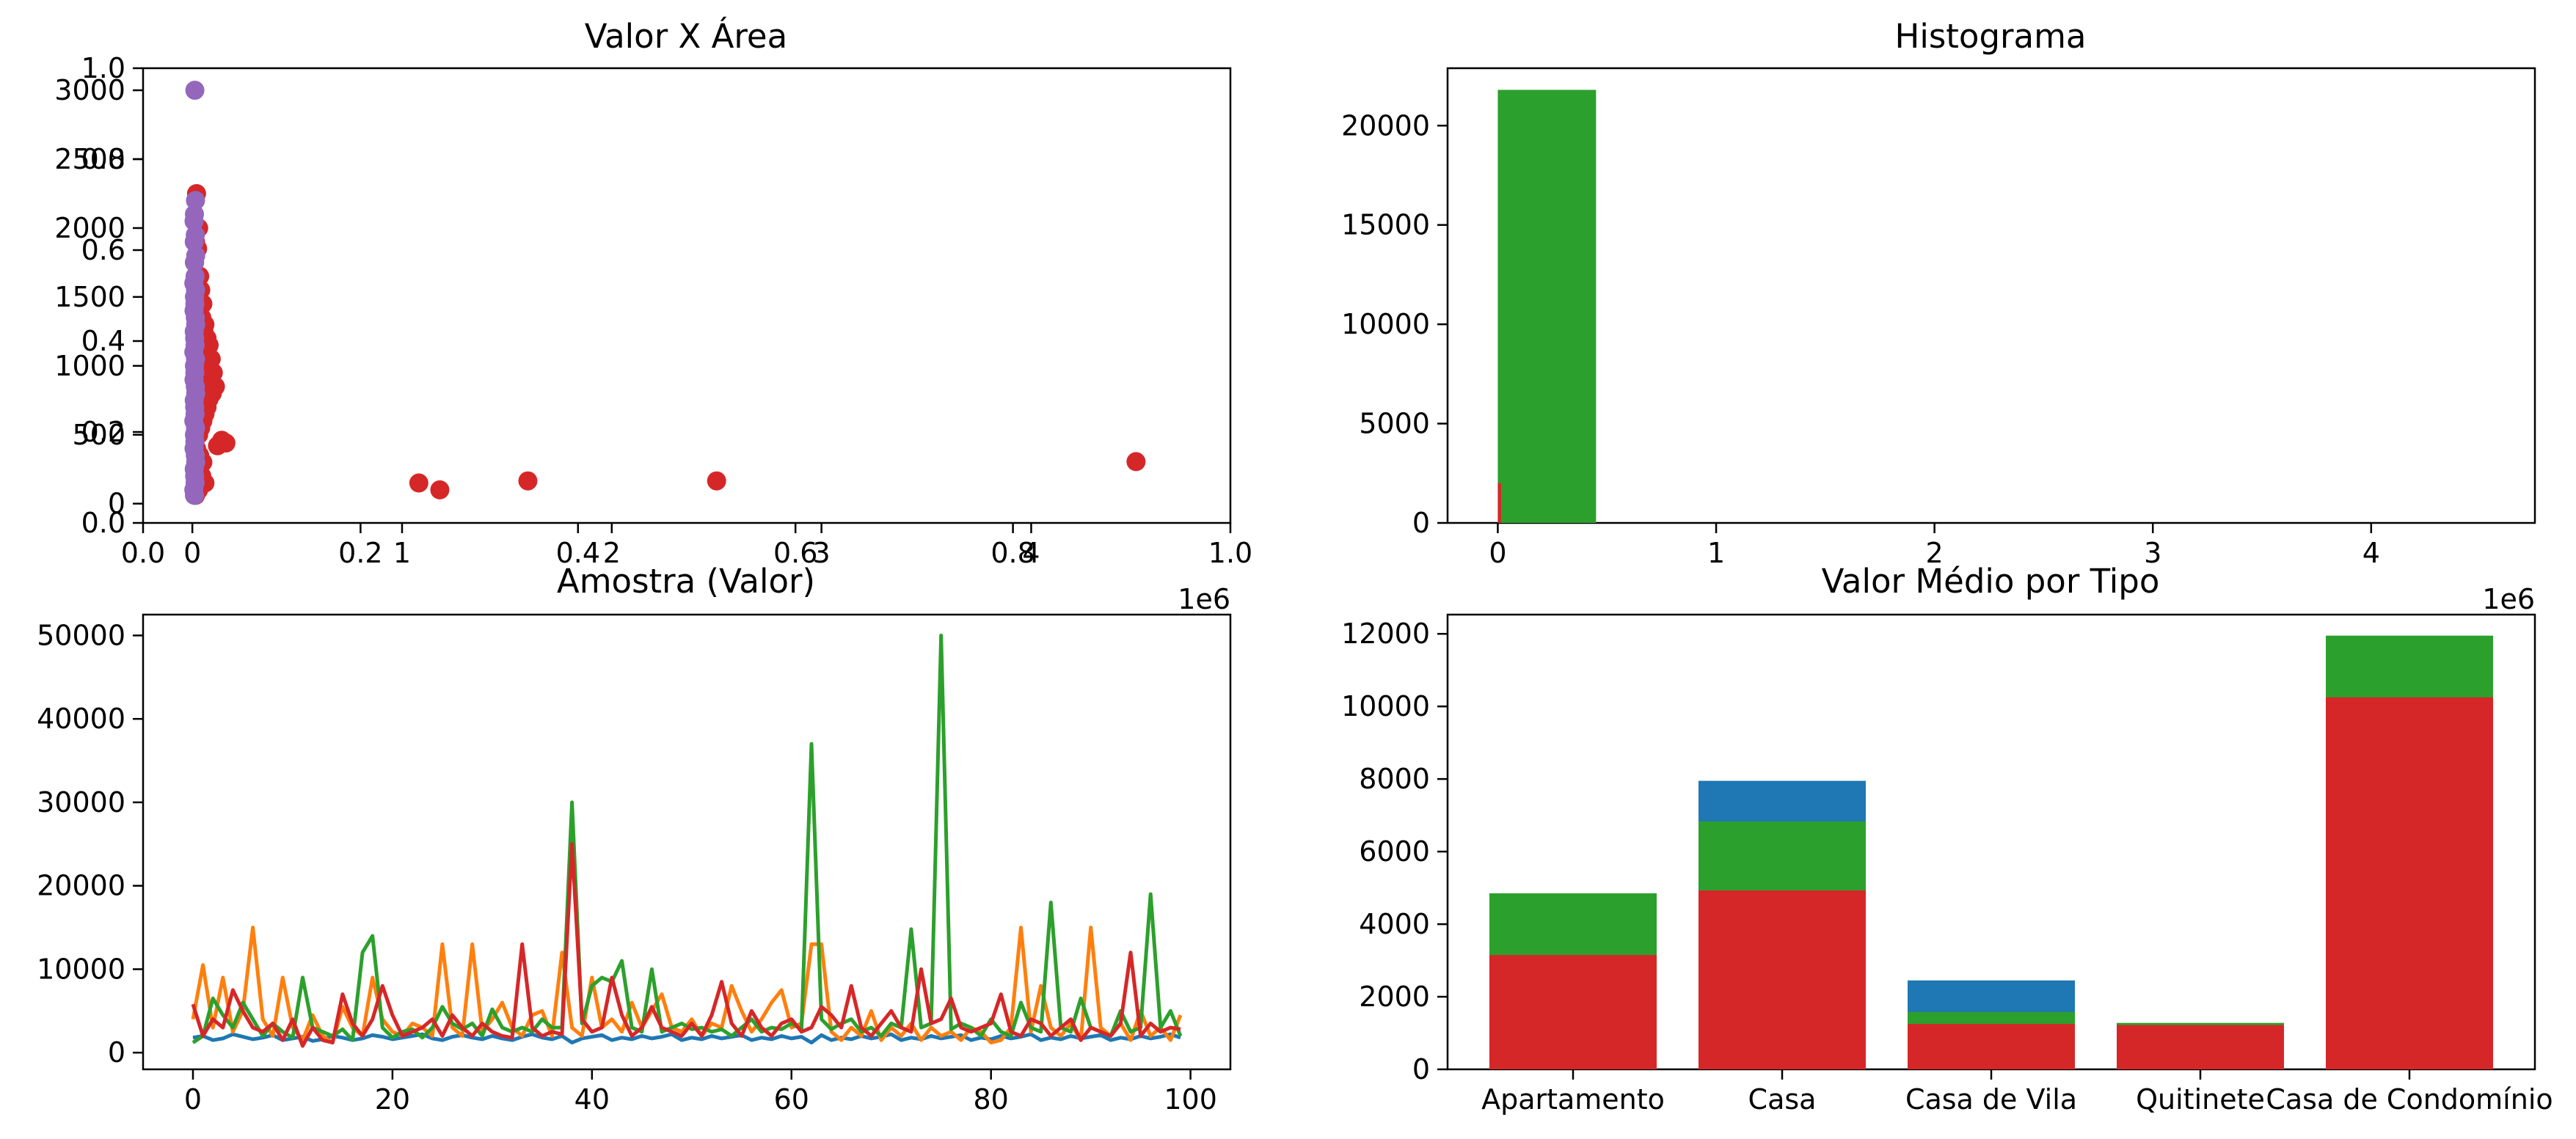 The image size is (2576, 1139). What do you see at coordinates (2200, 1100) in the screenshot?
I see `category-label: Quitinete` at bounding box center [2200, 1100].